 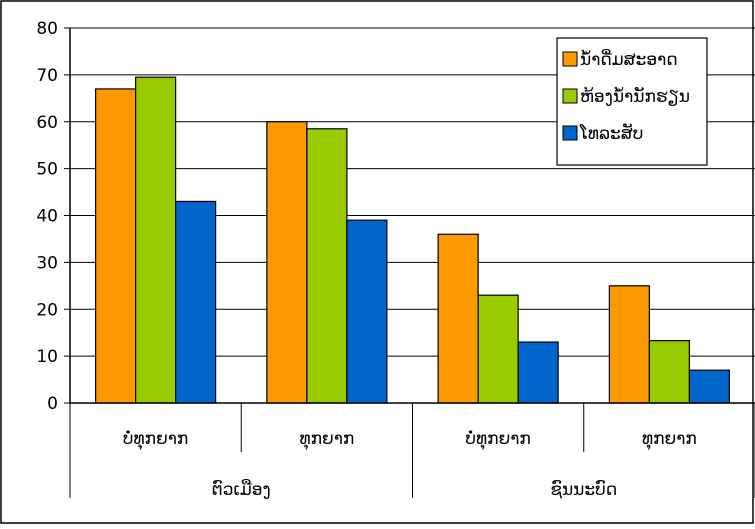 What do you see at coordinates (47, 263) in the screenshot?
I see `y-tick-label: 30` at bounding box center [47, 263].